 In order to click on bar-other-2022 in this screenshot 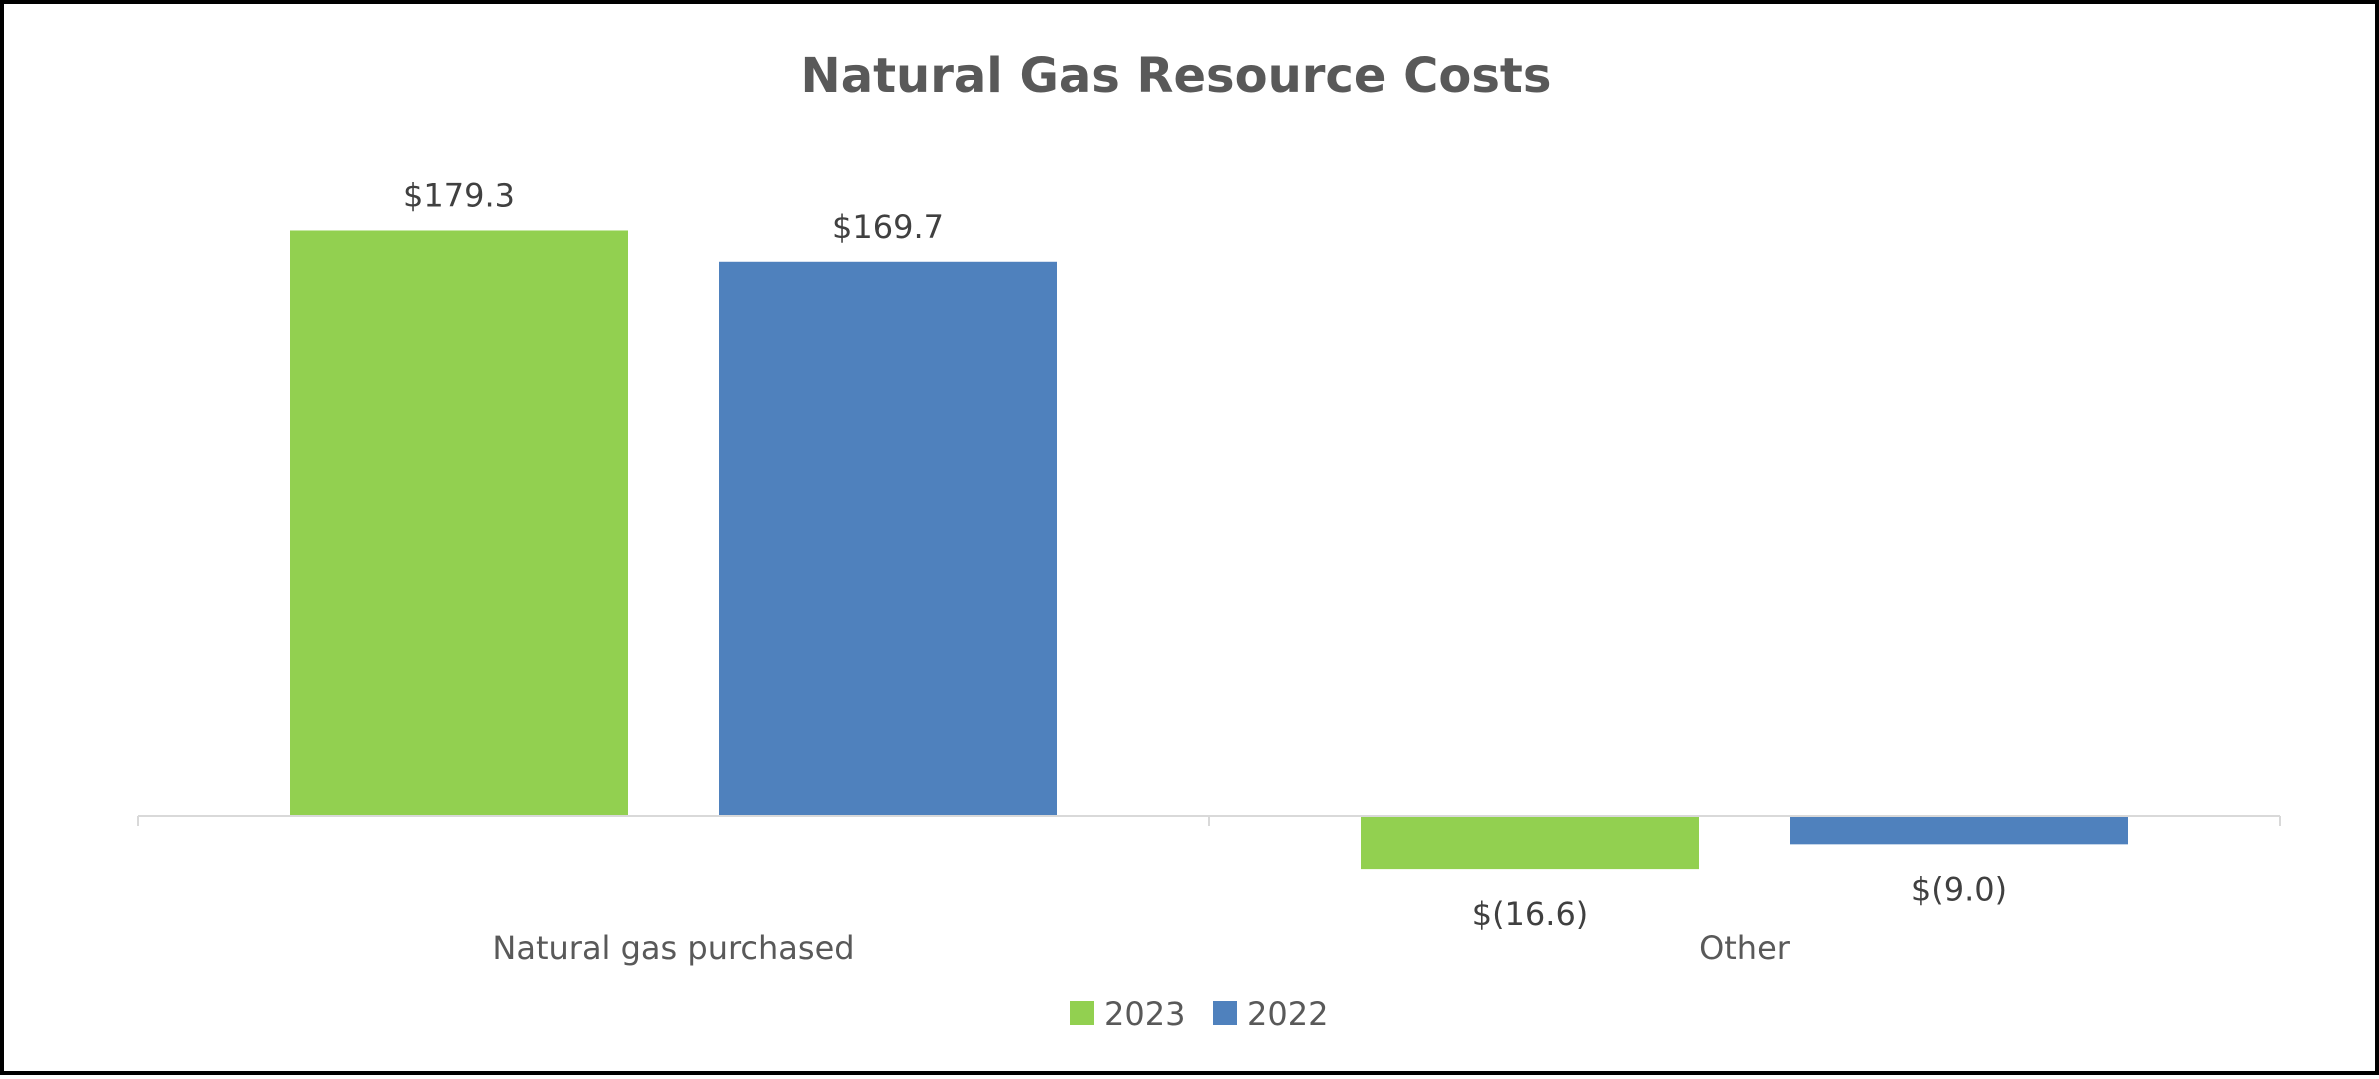, I will do `click(1959, 830)`.